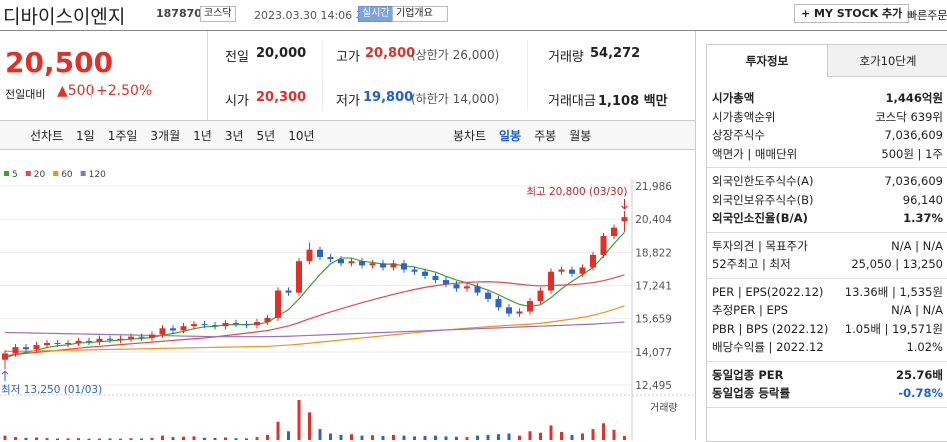  Describe the element at coordinates (760, 245) in the screenshot. I see `info-label: 투자의견 | 목표주가` at that location.